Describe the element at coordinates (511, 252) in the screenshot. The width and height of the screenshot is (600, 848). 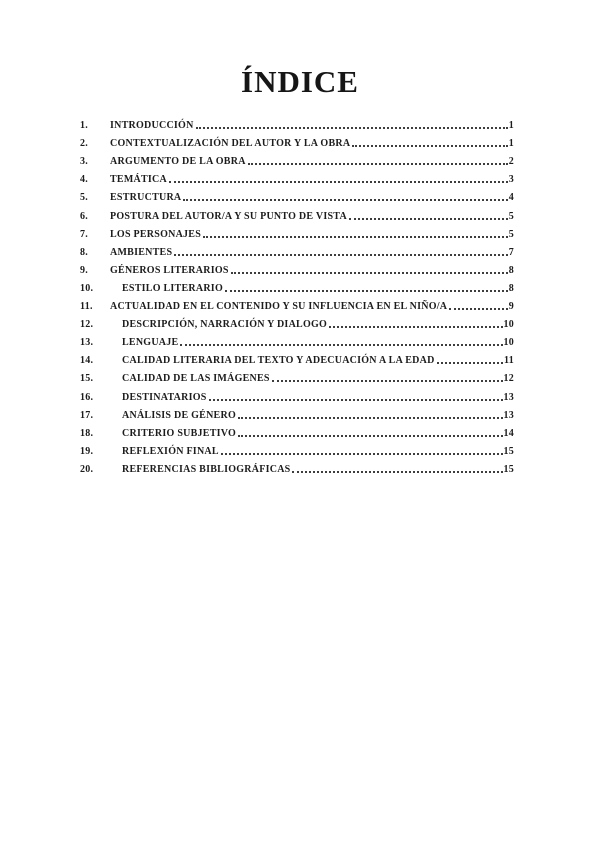
I see `toc-entry-page-number: 7` at that location.